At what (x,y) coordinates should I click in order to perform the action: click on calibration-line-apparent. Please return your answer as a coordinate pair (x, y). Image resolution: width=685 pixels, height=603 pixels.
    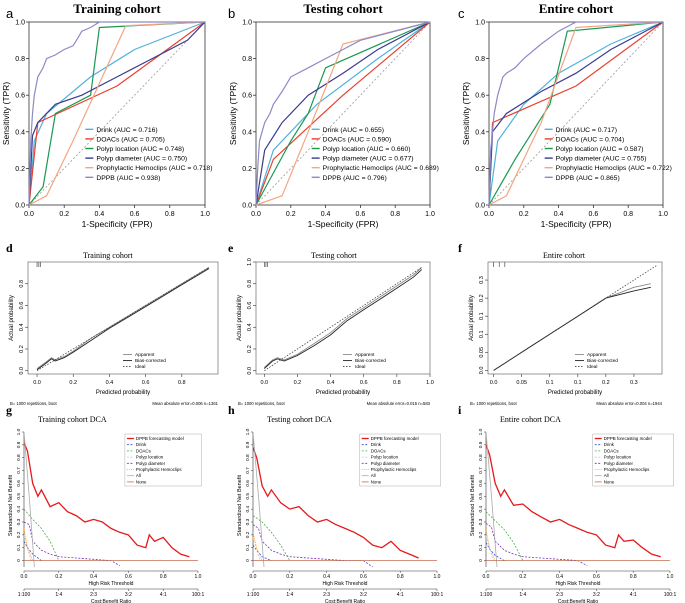
    Looking at the image, I should click on (343, 317).